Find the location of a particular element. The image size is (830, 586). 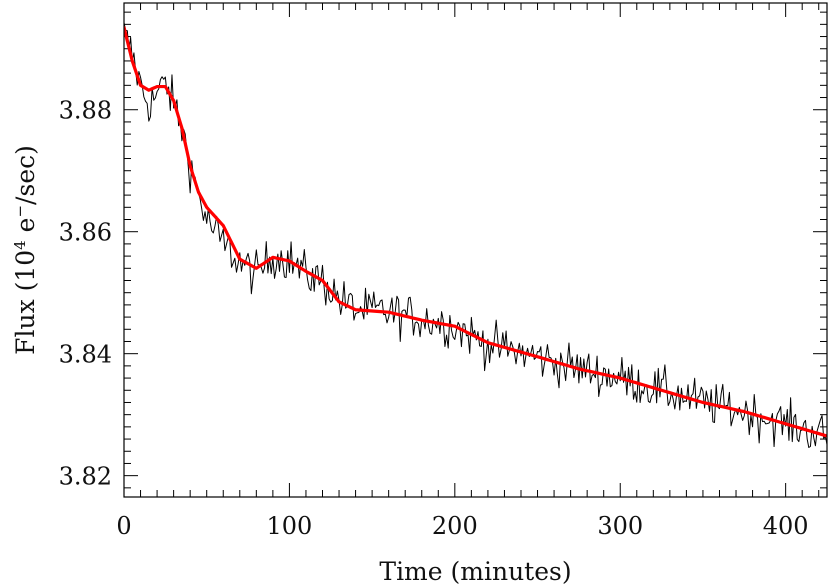

y-tick-label: 3.88 is located at coordinates (85, 111).